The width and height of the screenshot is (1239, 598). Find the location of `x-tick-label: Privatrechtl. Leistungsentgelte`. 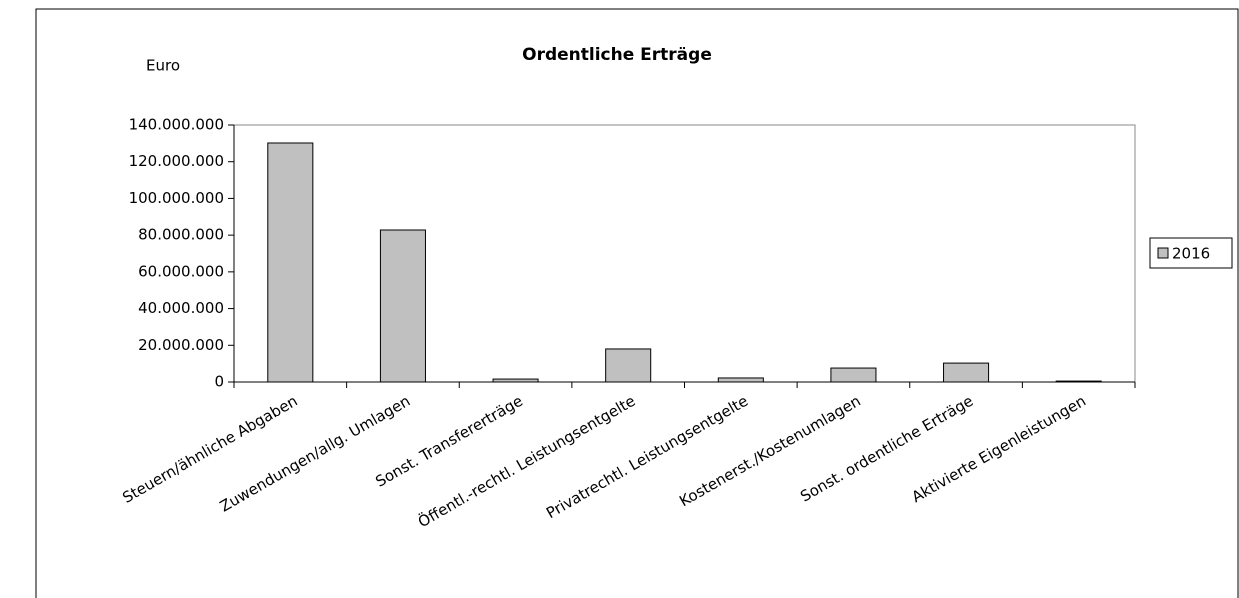

x-tick-label: Privatrechtl. Leistungsentgelte is located at coordinates (647, 457).